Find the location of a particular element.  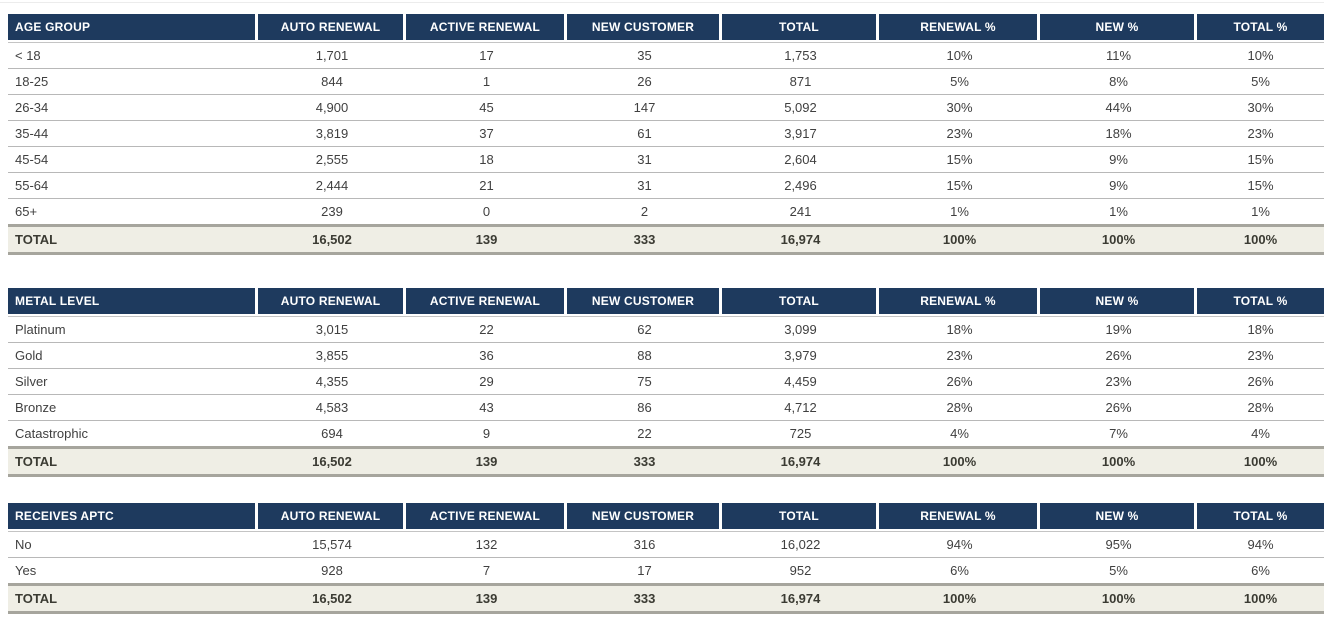

column-header-cell: ACTIVE RENEWAL is located at coordinates (486, 28).